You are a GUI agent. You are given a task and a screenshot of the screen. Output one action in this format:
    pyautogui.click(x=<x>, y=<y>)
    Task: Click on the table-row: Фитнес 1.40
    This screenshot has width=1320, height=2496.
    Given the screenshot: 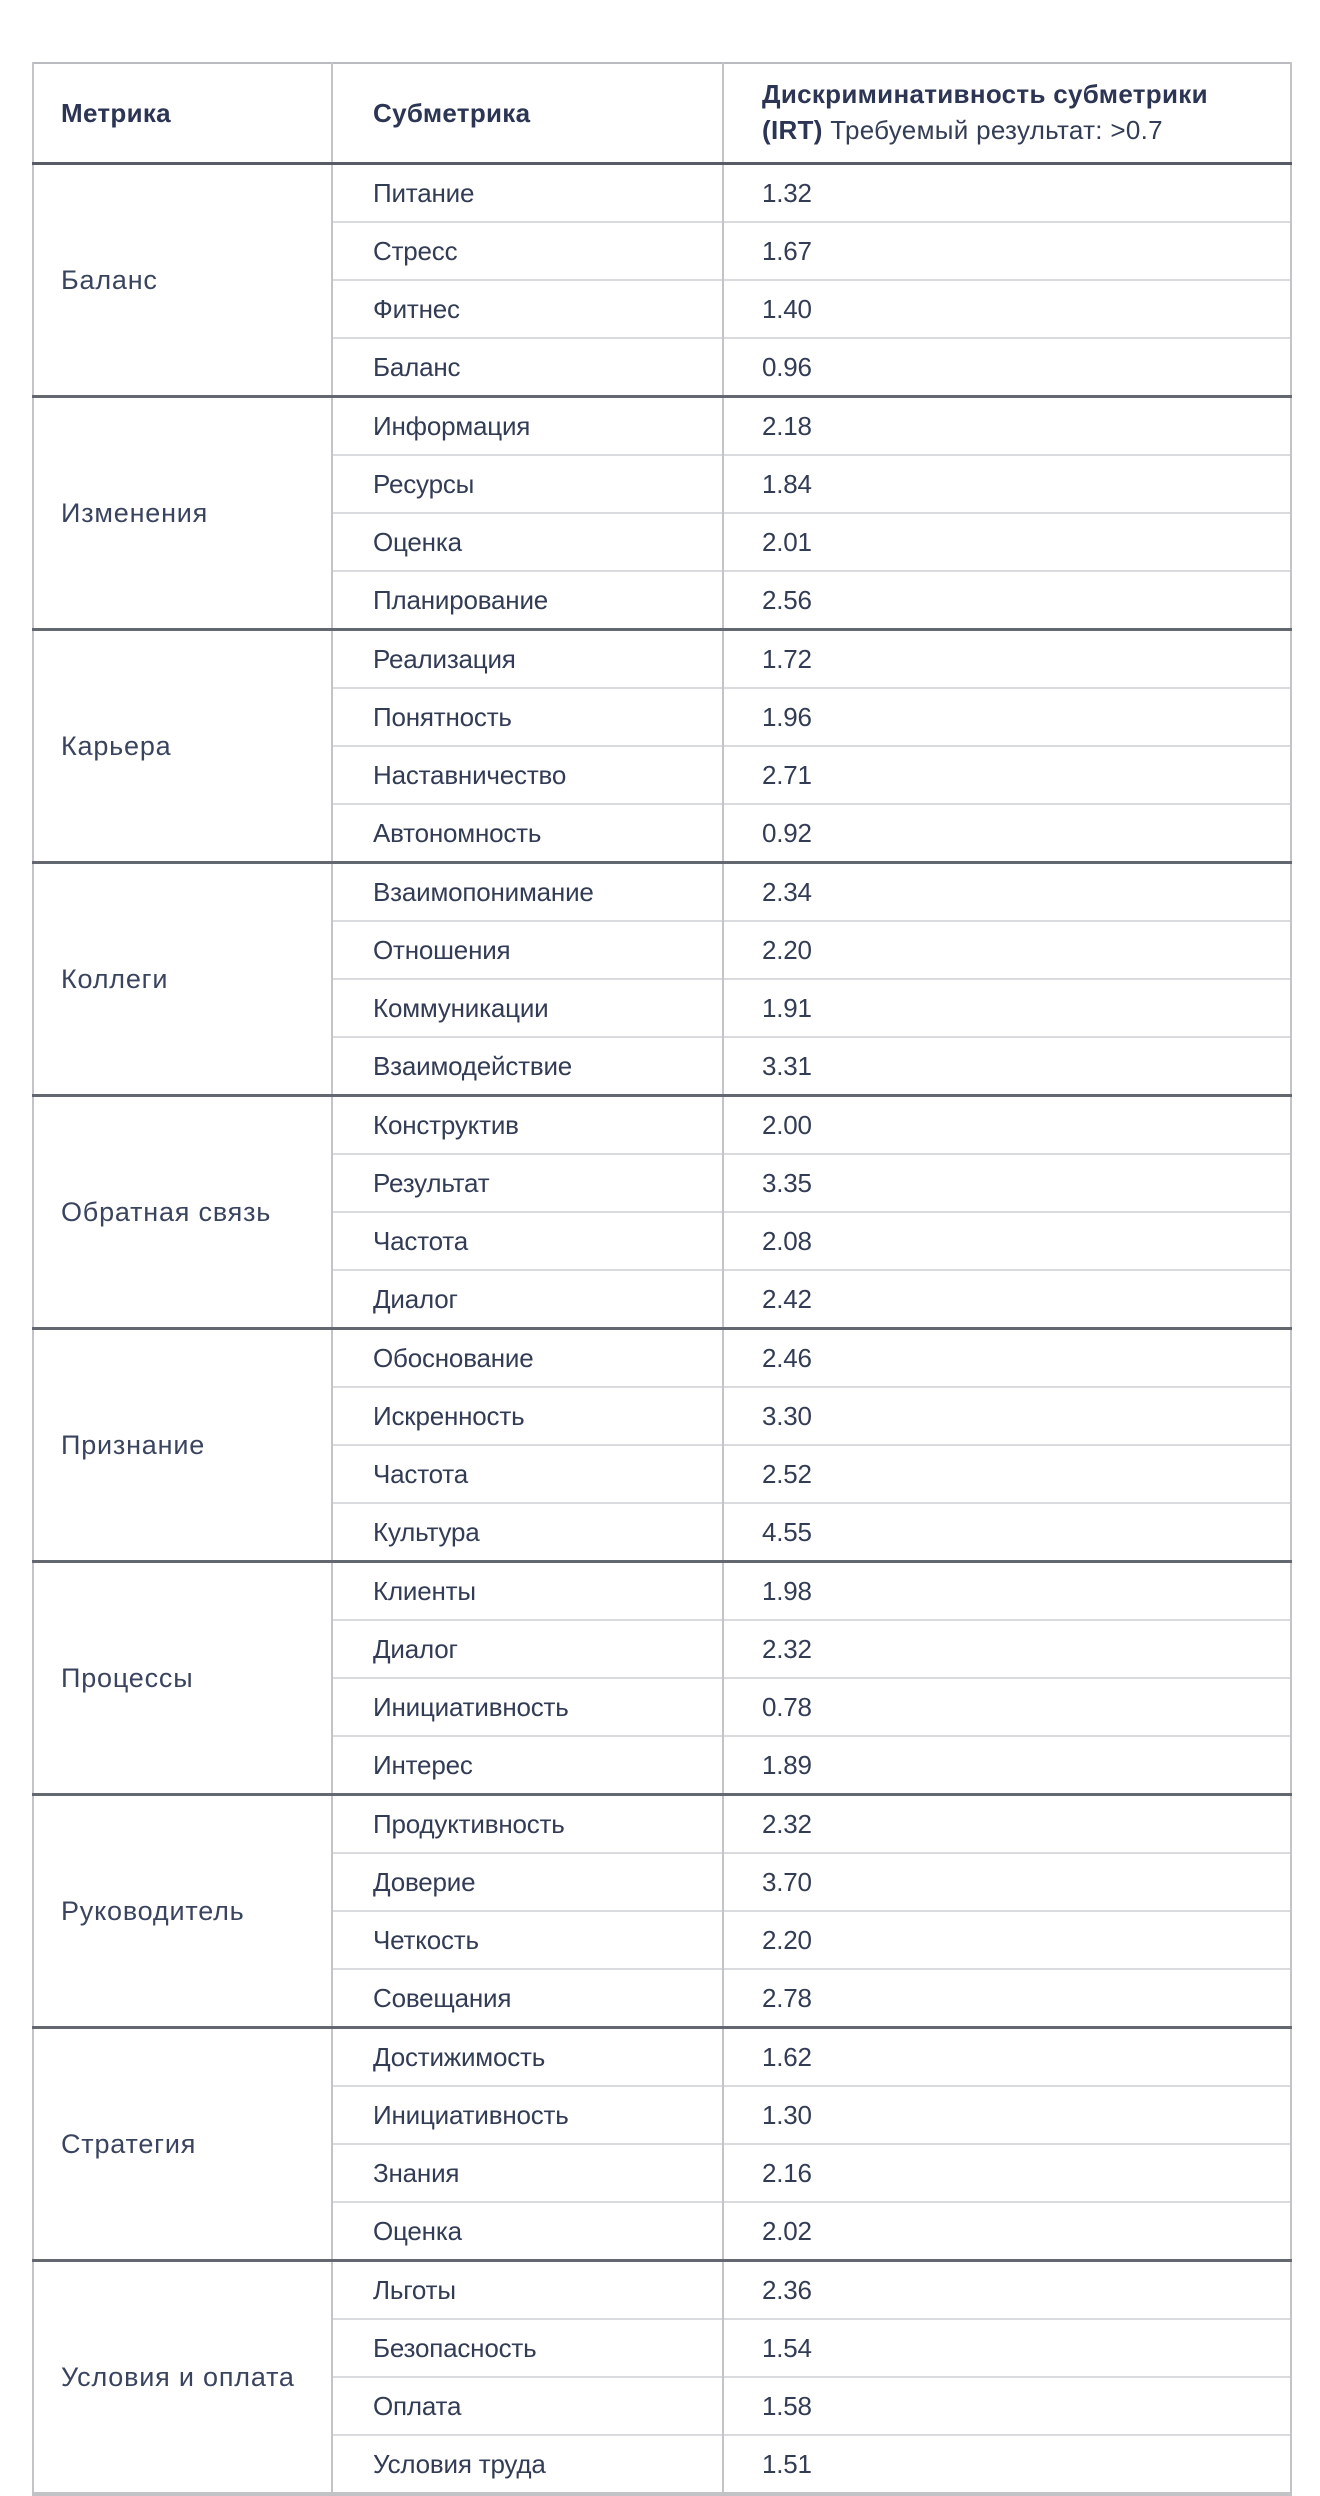 What is the action you would take?
    pyautogui.click(x=662, y=308)
    